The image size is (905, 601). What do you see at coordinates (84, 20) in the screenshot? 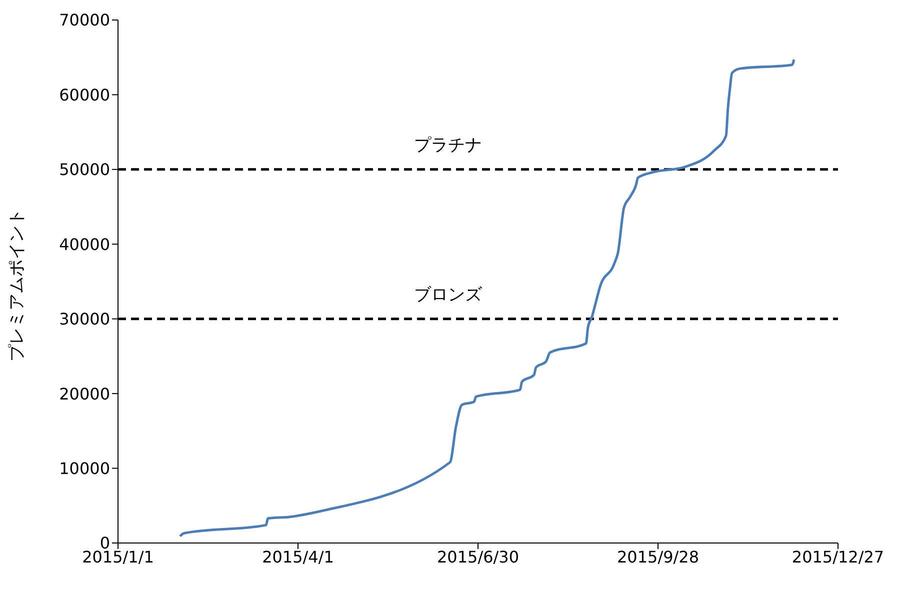
I see `y-tick-label: 70000` at bounding box center [84, 20].